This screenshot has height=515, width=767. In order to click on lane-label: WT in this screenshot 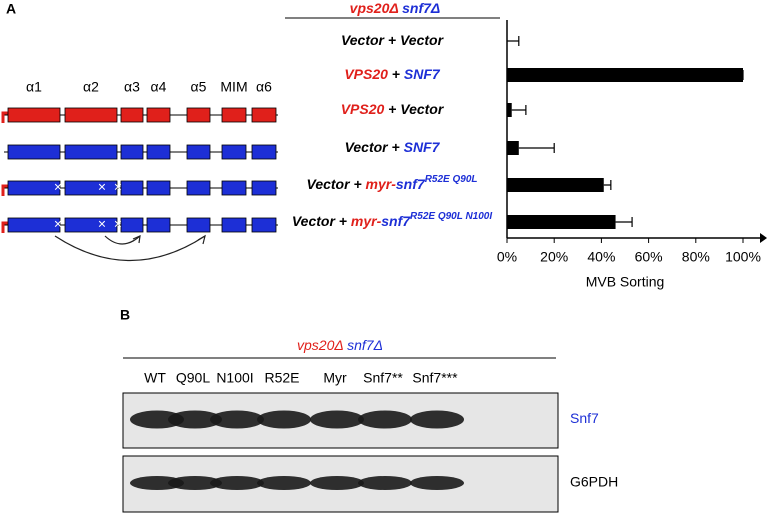, I will do `click(155, 378)`.